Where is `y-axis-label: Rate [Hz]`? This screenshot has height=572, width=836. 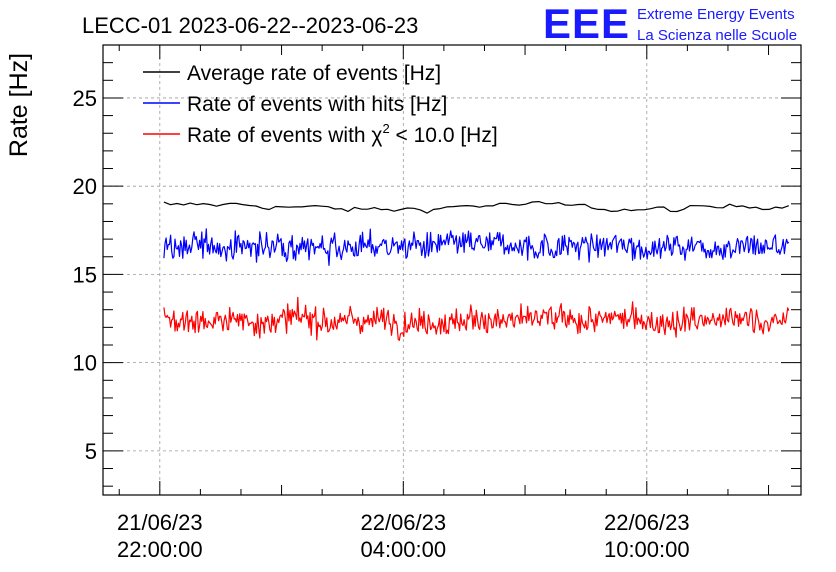 y-axis-label: Rate [Hz] is located at coordinates (19, 105).